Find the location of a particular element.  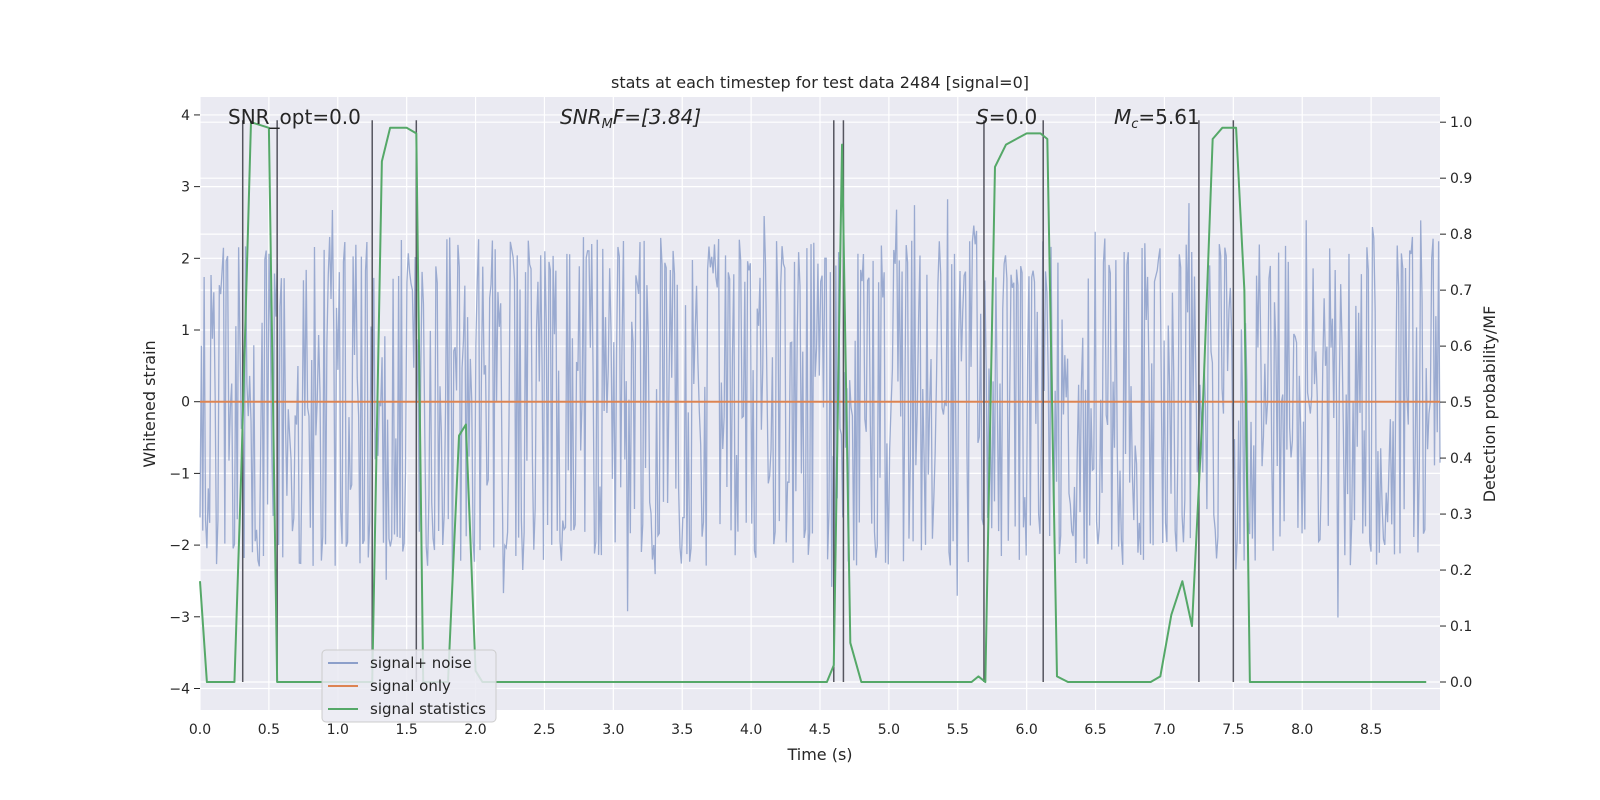

s-annotation: S=0.0 is located at coordinates (1006, 117).